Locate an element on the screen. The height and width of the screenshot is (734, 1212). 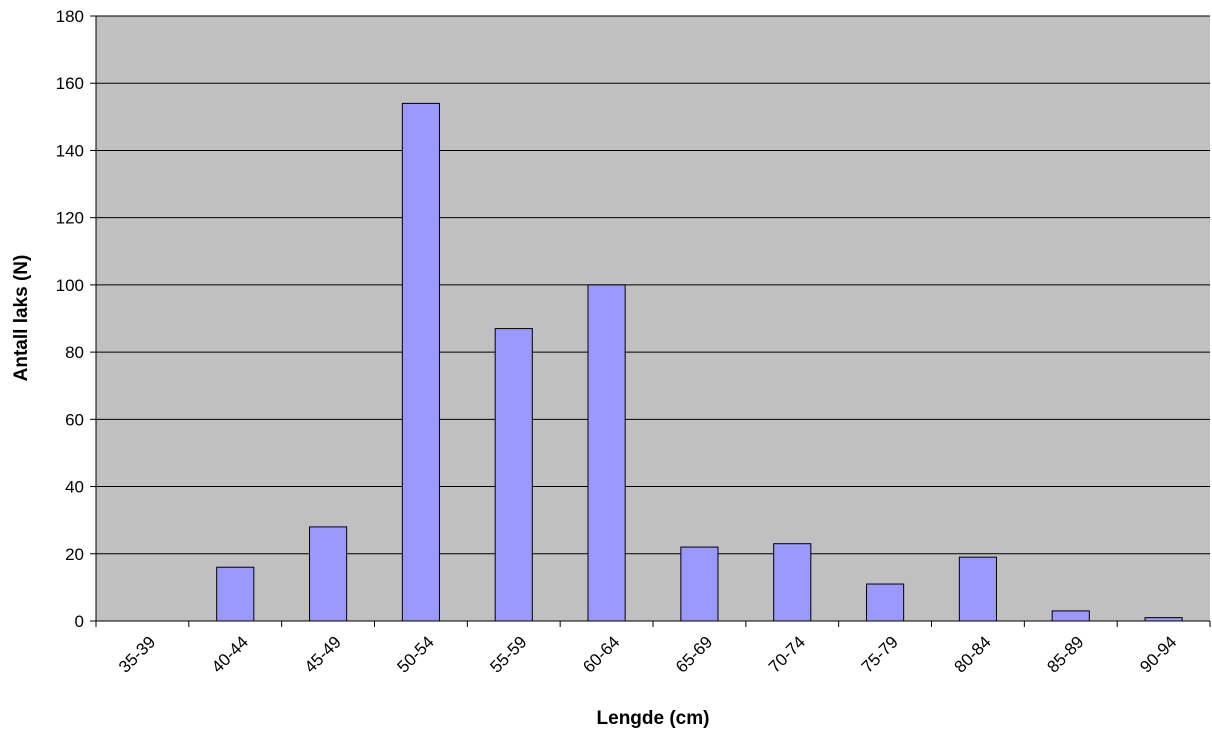
x-tick-label: 60-64 is located at coordinates (601, 654).